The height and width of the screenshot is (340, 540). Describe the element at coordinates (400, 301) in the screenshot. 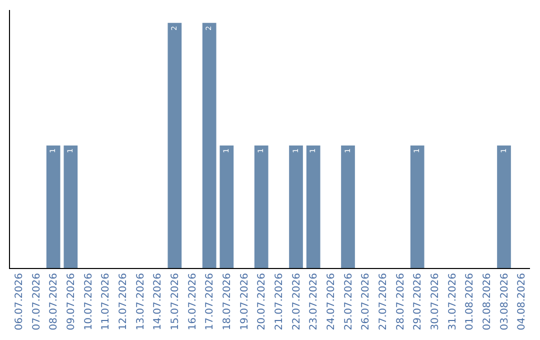

I see `x-tick-label: 28.07.2026` at that location.